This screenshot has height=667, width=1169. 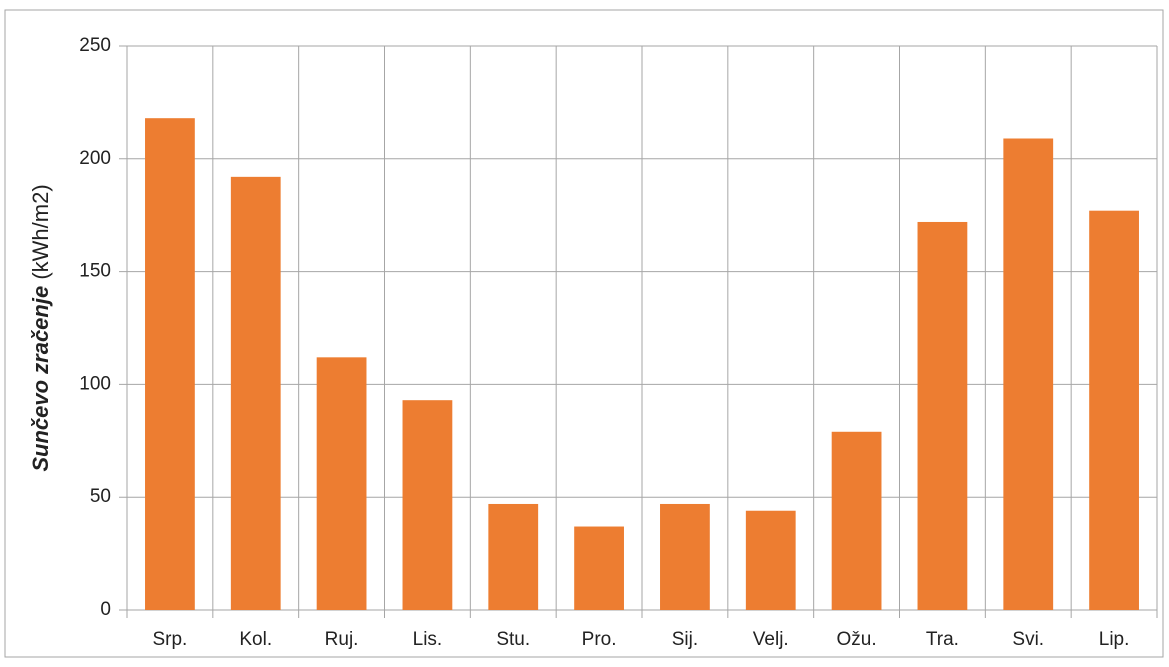 What do you see at coordinates (685, 639) in the screenshot?
I see `x-tick-label: Sij.` at bounding box center [685, 639].